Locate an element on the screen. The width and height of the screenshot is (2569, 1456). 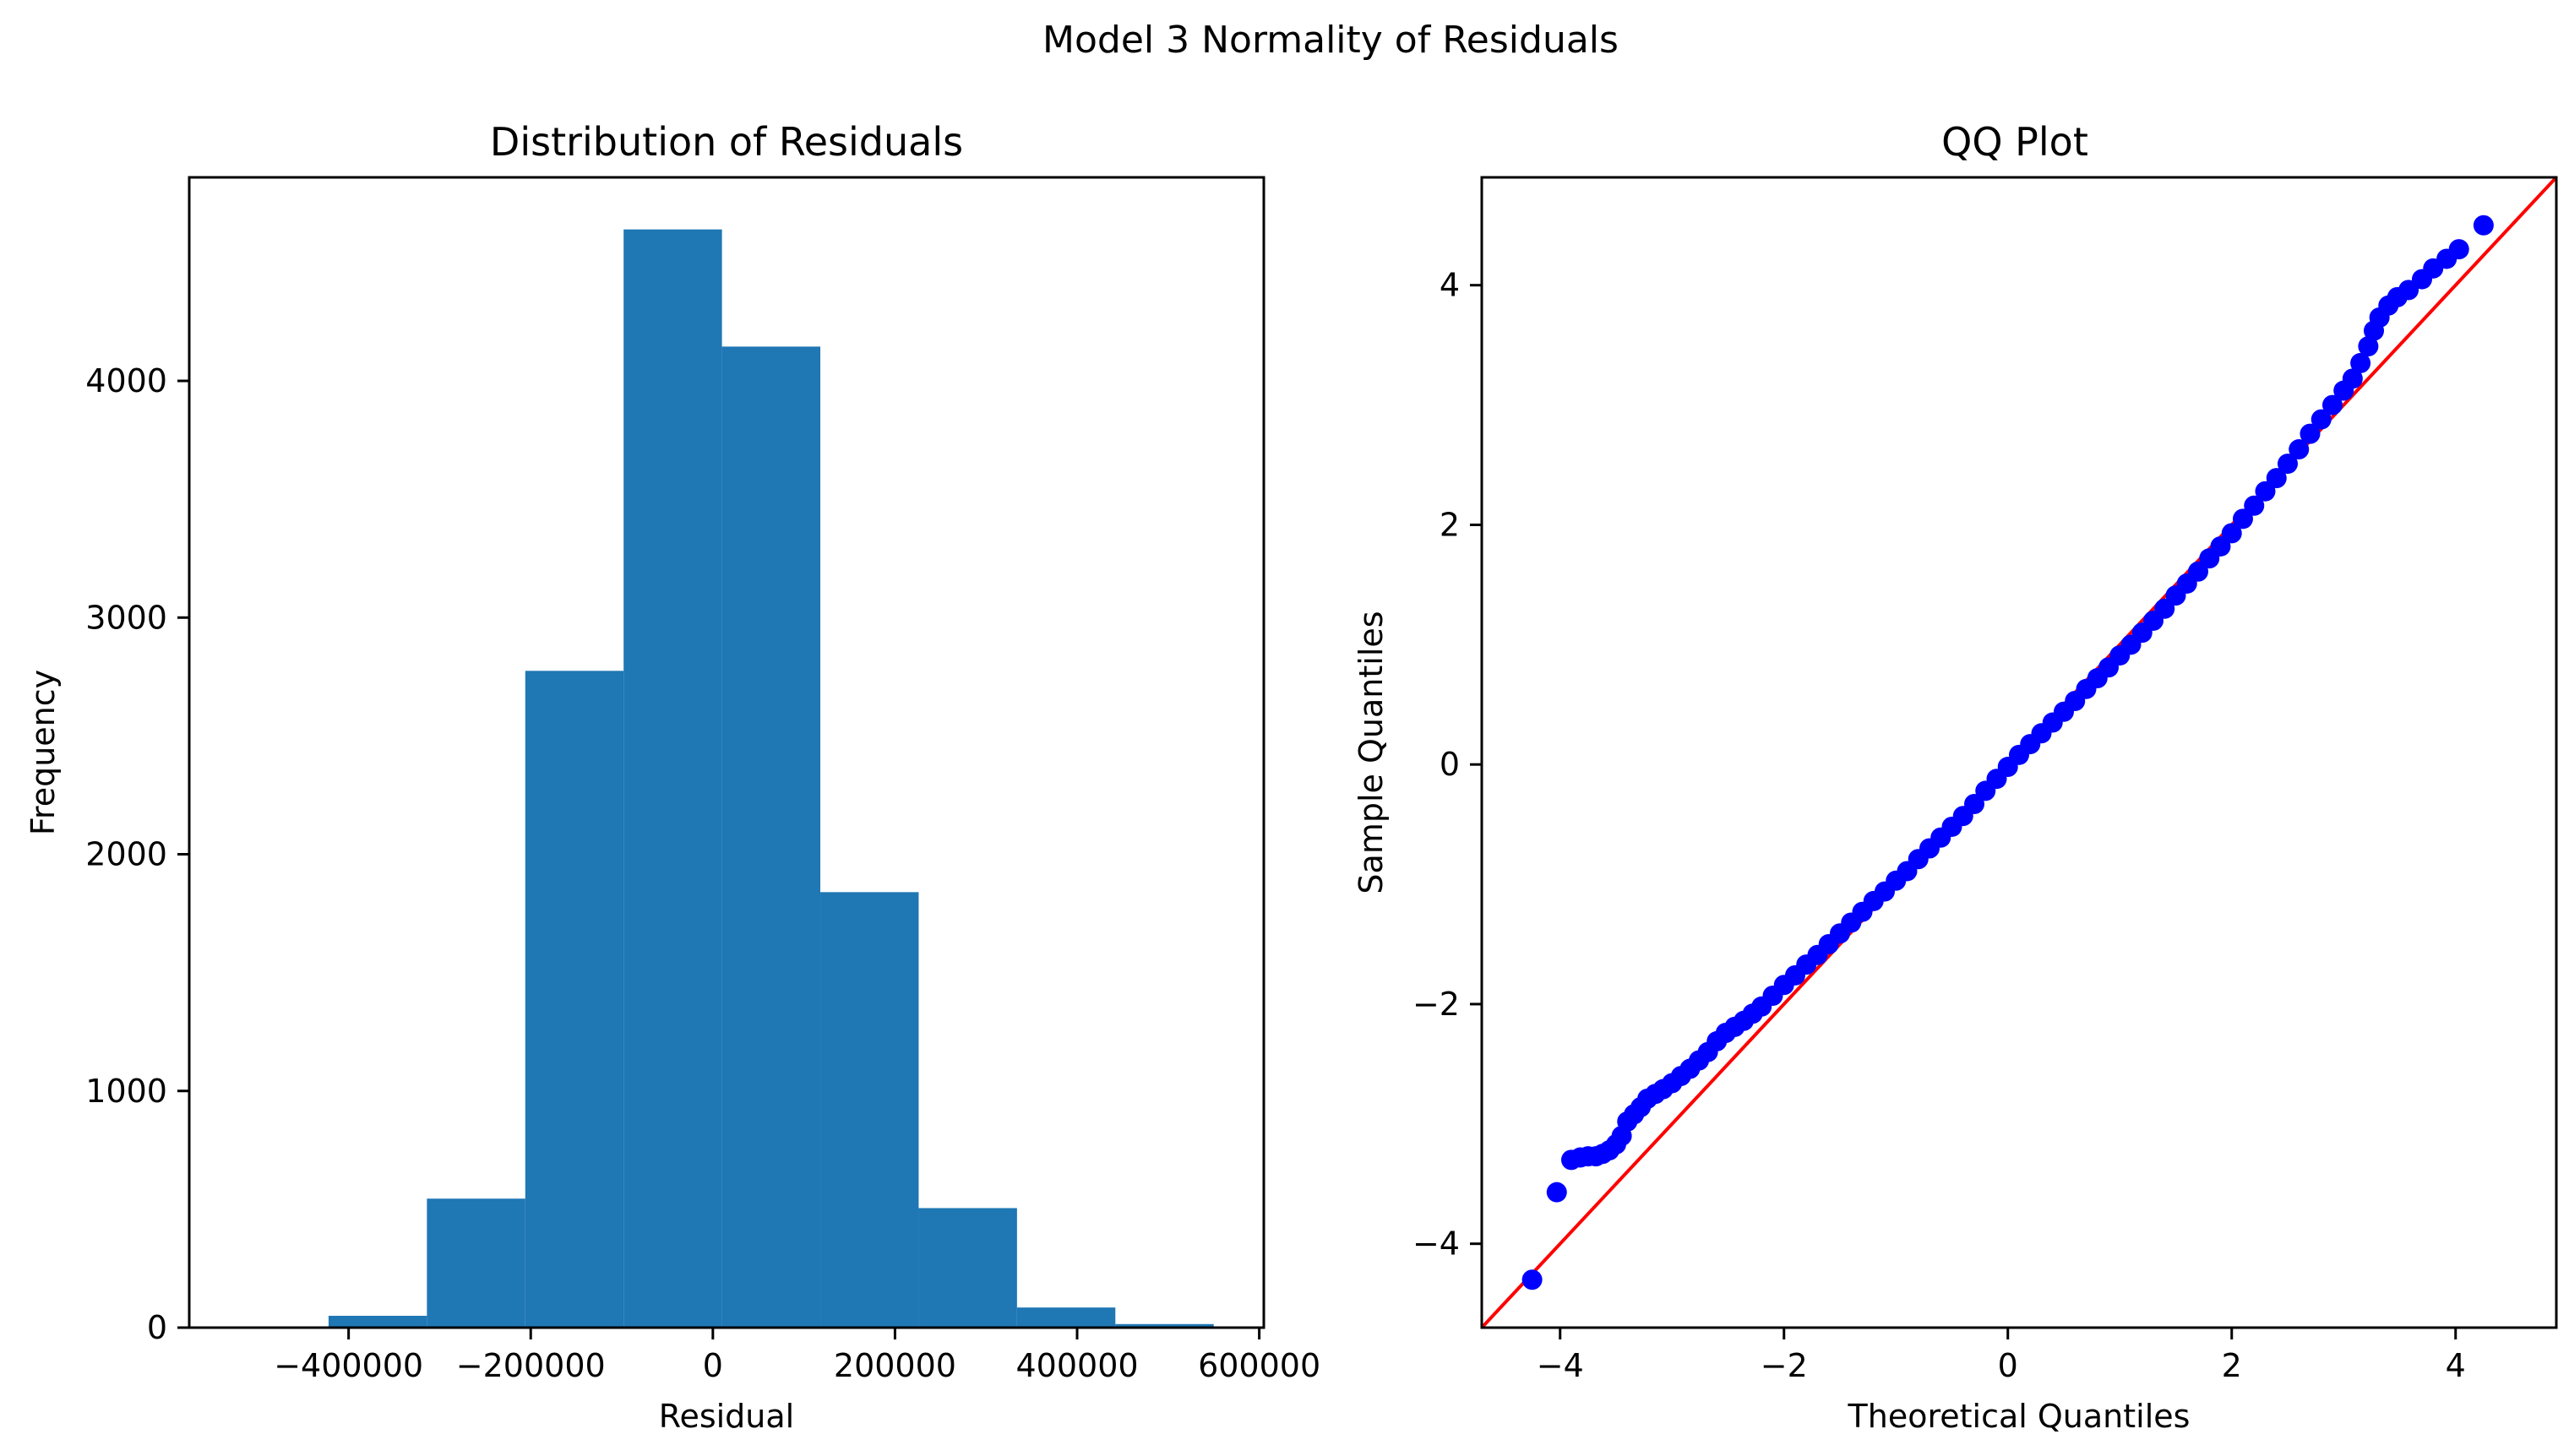
histogram-x-tick-label: 200000 is located at coordinates (895, 1365).